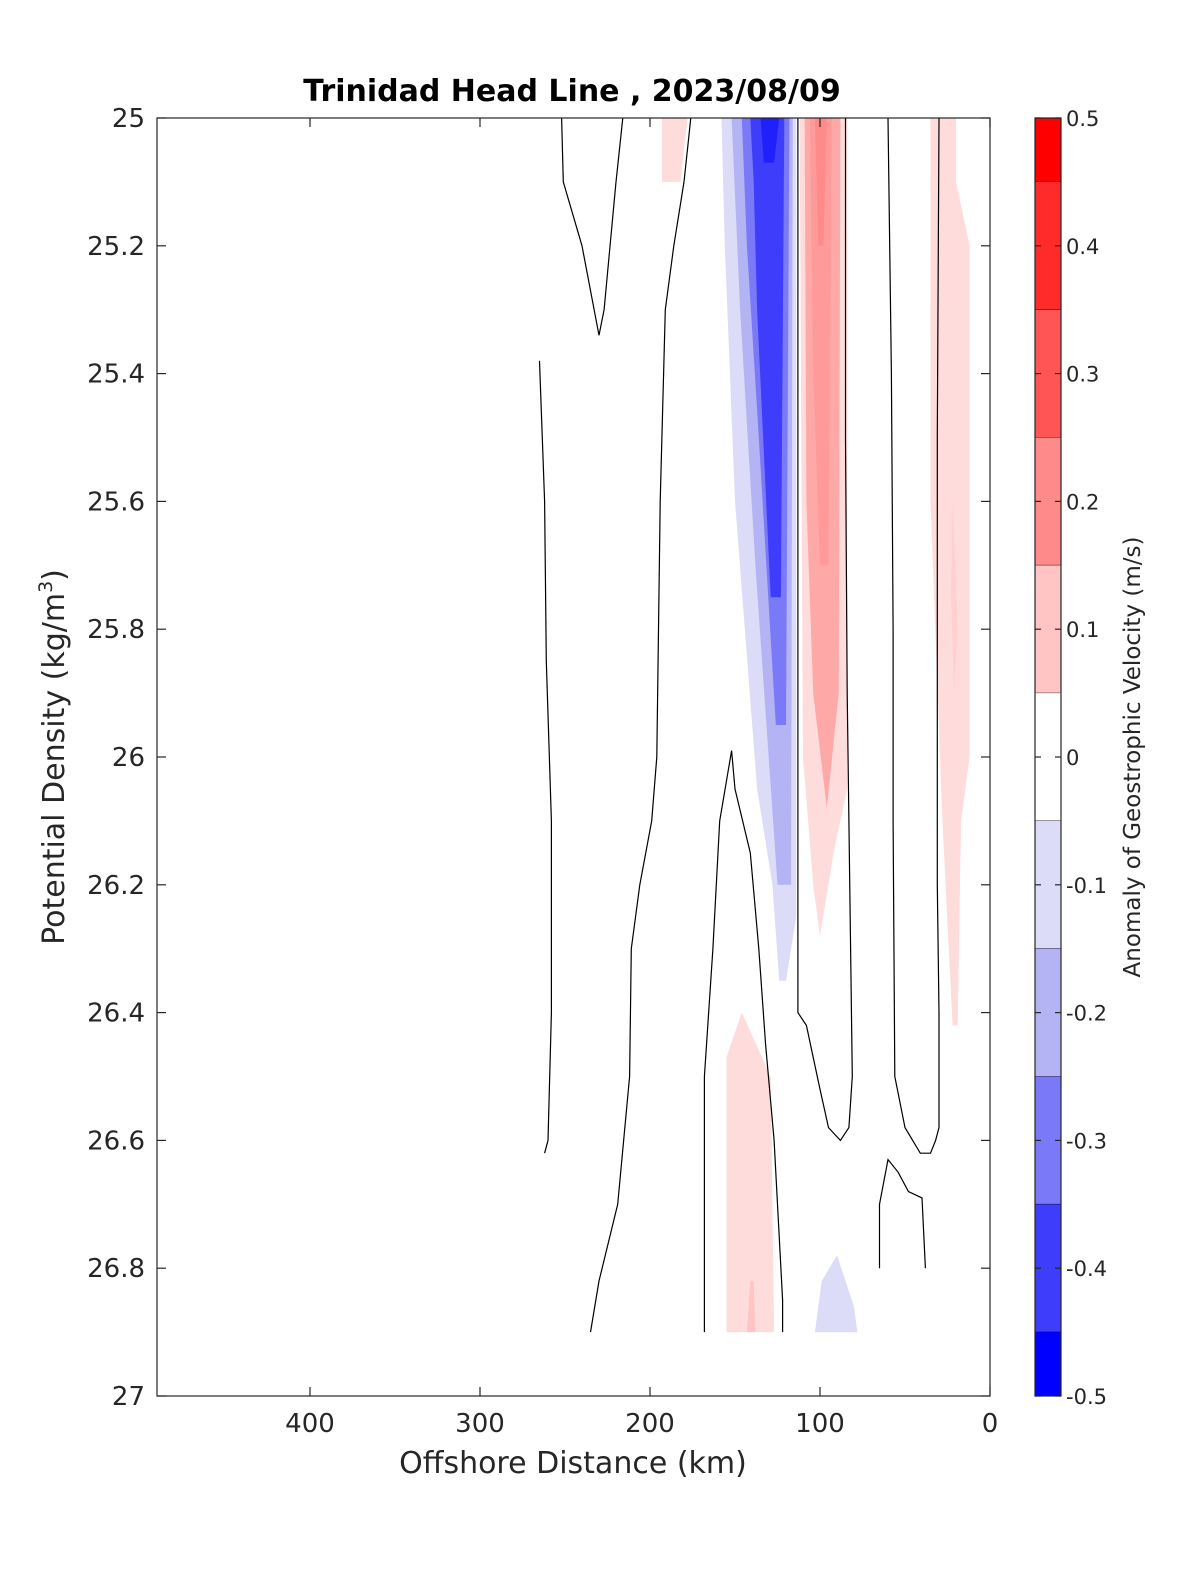  Describe the element at coordinates (1086, 1141) in the screenshot. I see `colorbar-tick-label: -0.3` at that location.